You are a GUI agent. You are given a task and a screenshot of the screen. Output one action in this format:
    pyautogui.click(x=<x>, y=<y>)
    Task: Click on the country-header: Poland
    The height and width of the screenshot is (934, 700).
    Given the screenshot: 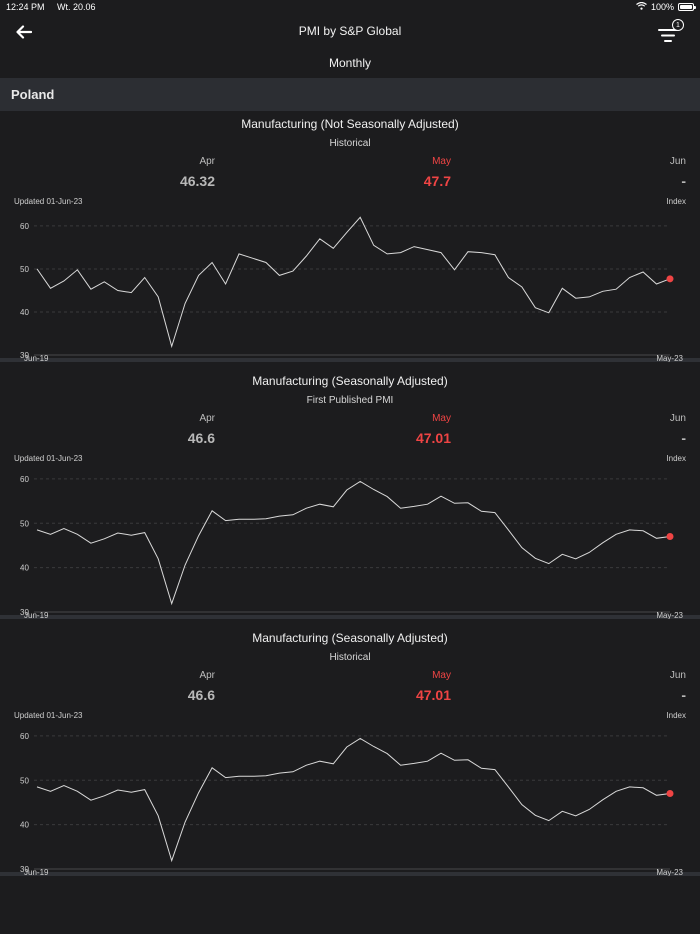 What is the action you would take?
    pyautogui.click(x=350, y=94)
    